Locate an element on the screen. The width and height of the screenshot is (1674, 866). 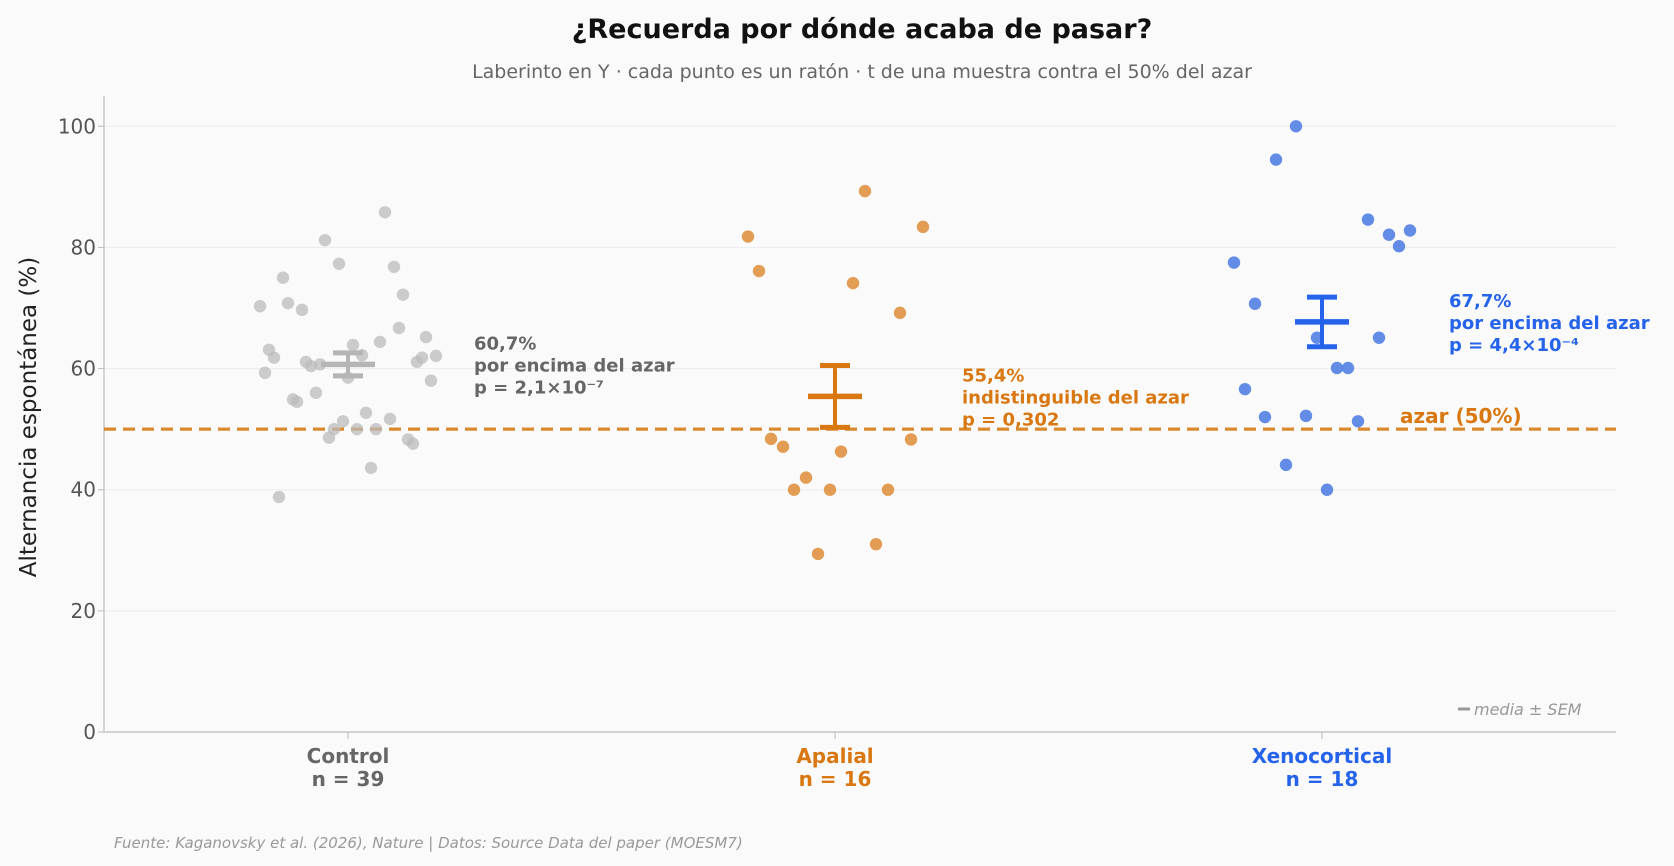
x-category-name: Control is located at coordinates (348, 756).